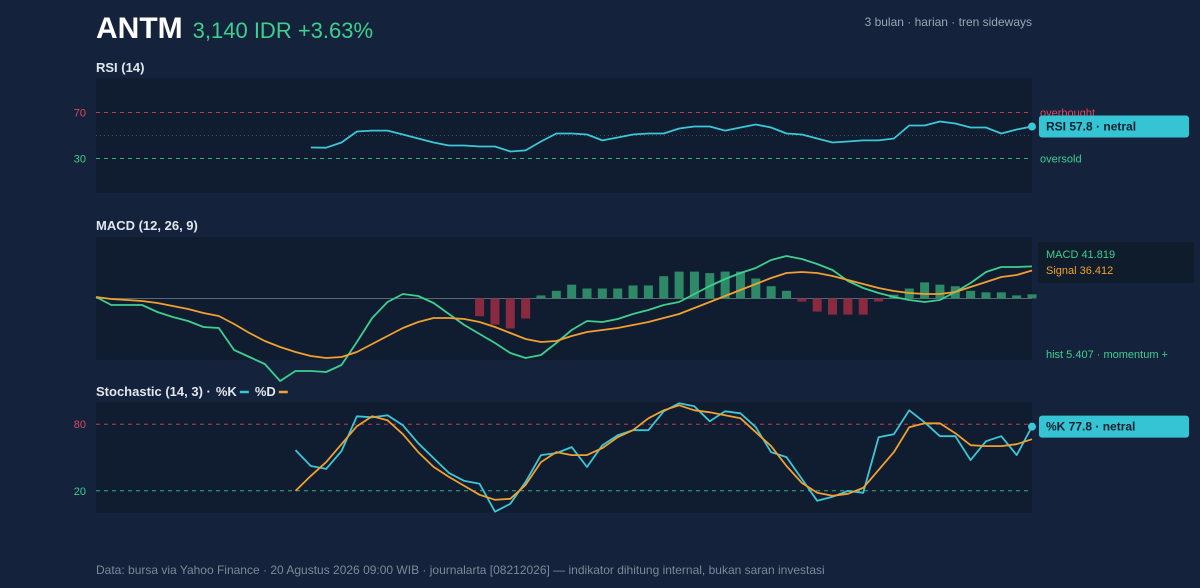 The height and width of the screenshot is (588, 1200). I want to click on readout-text: MACD 41.819, so click(1080, 255).